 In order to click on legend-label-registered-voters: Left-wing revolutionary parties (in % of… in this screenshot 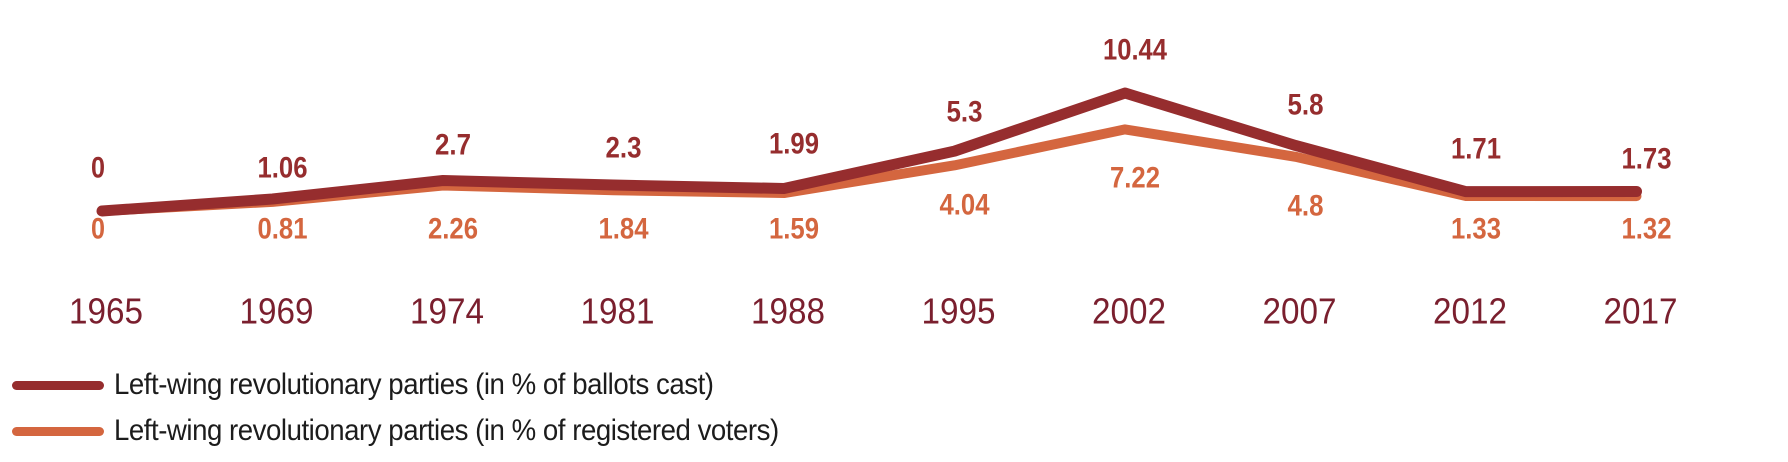, I will do `click(446, 430)`.